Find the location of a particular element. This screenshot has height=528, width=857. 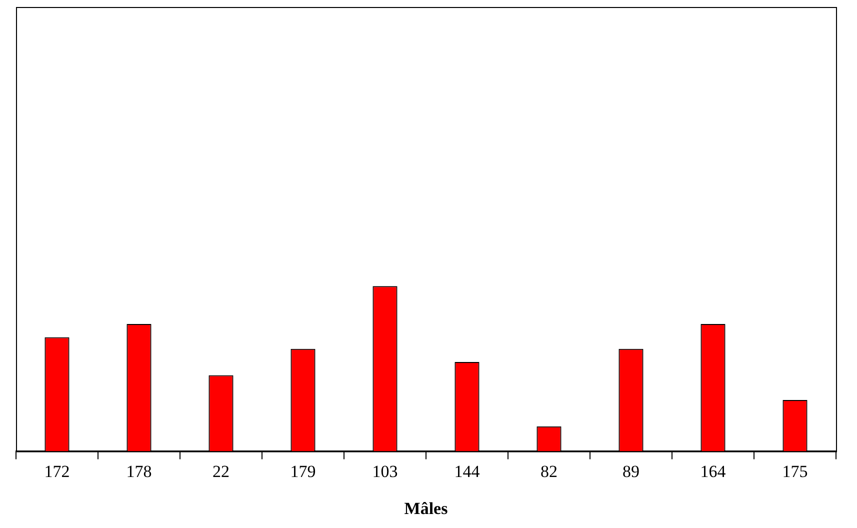

x-tick-label: 164 is located at coordinates (713, 471).